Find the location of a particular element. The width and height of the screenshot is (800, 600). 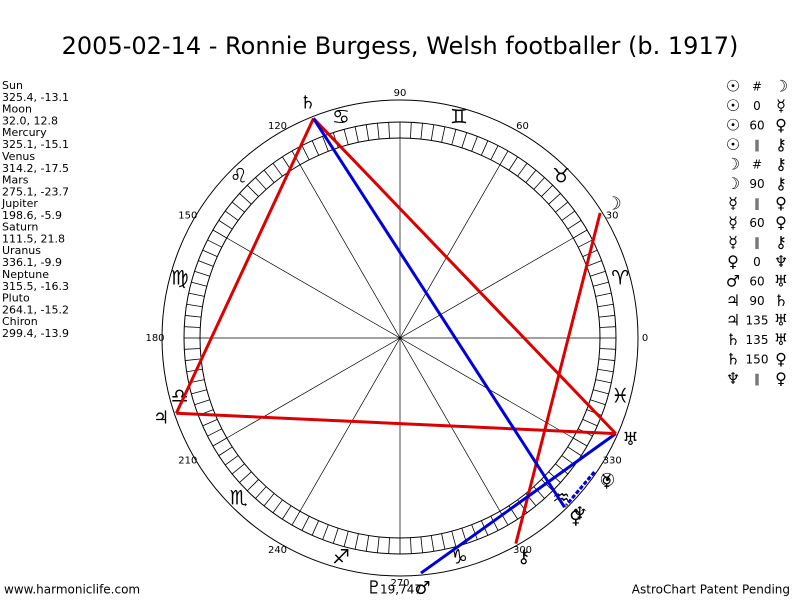

planet-name: Jupiter is located at coordinates (19, 203).